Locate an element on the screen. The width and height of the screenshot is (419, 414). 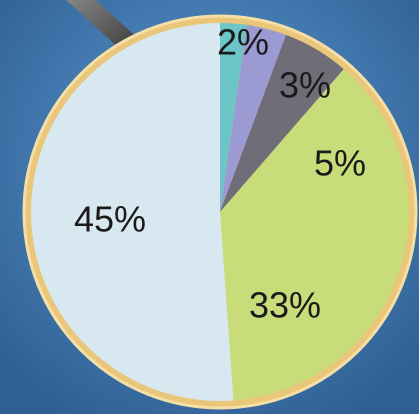
slice-label: 33% is located at coordinates (285, 305).